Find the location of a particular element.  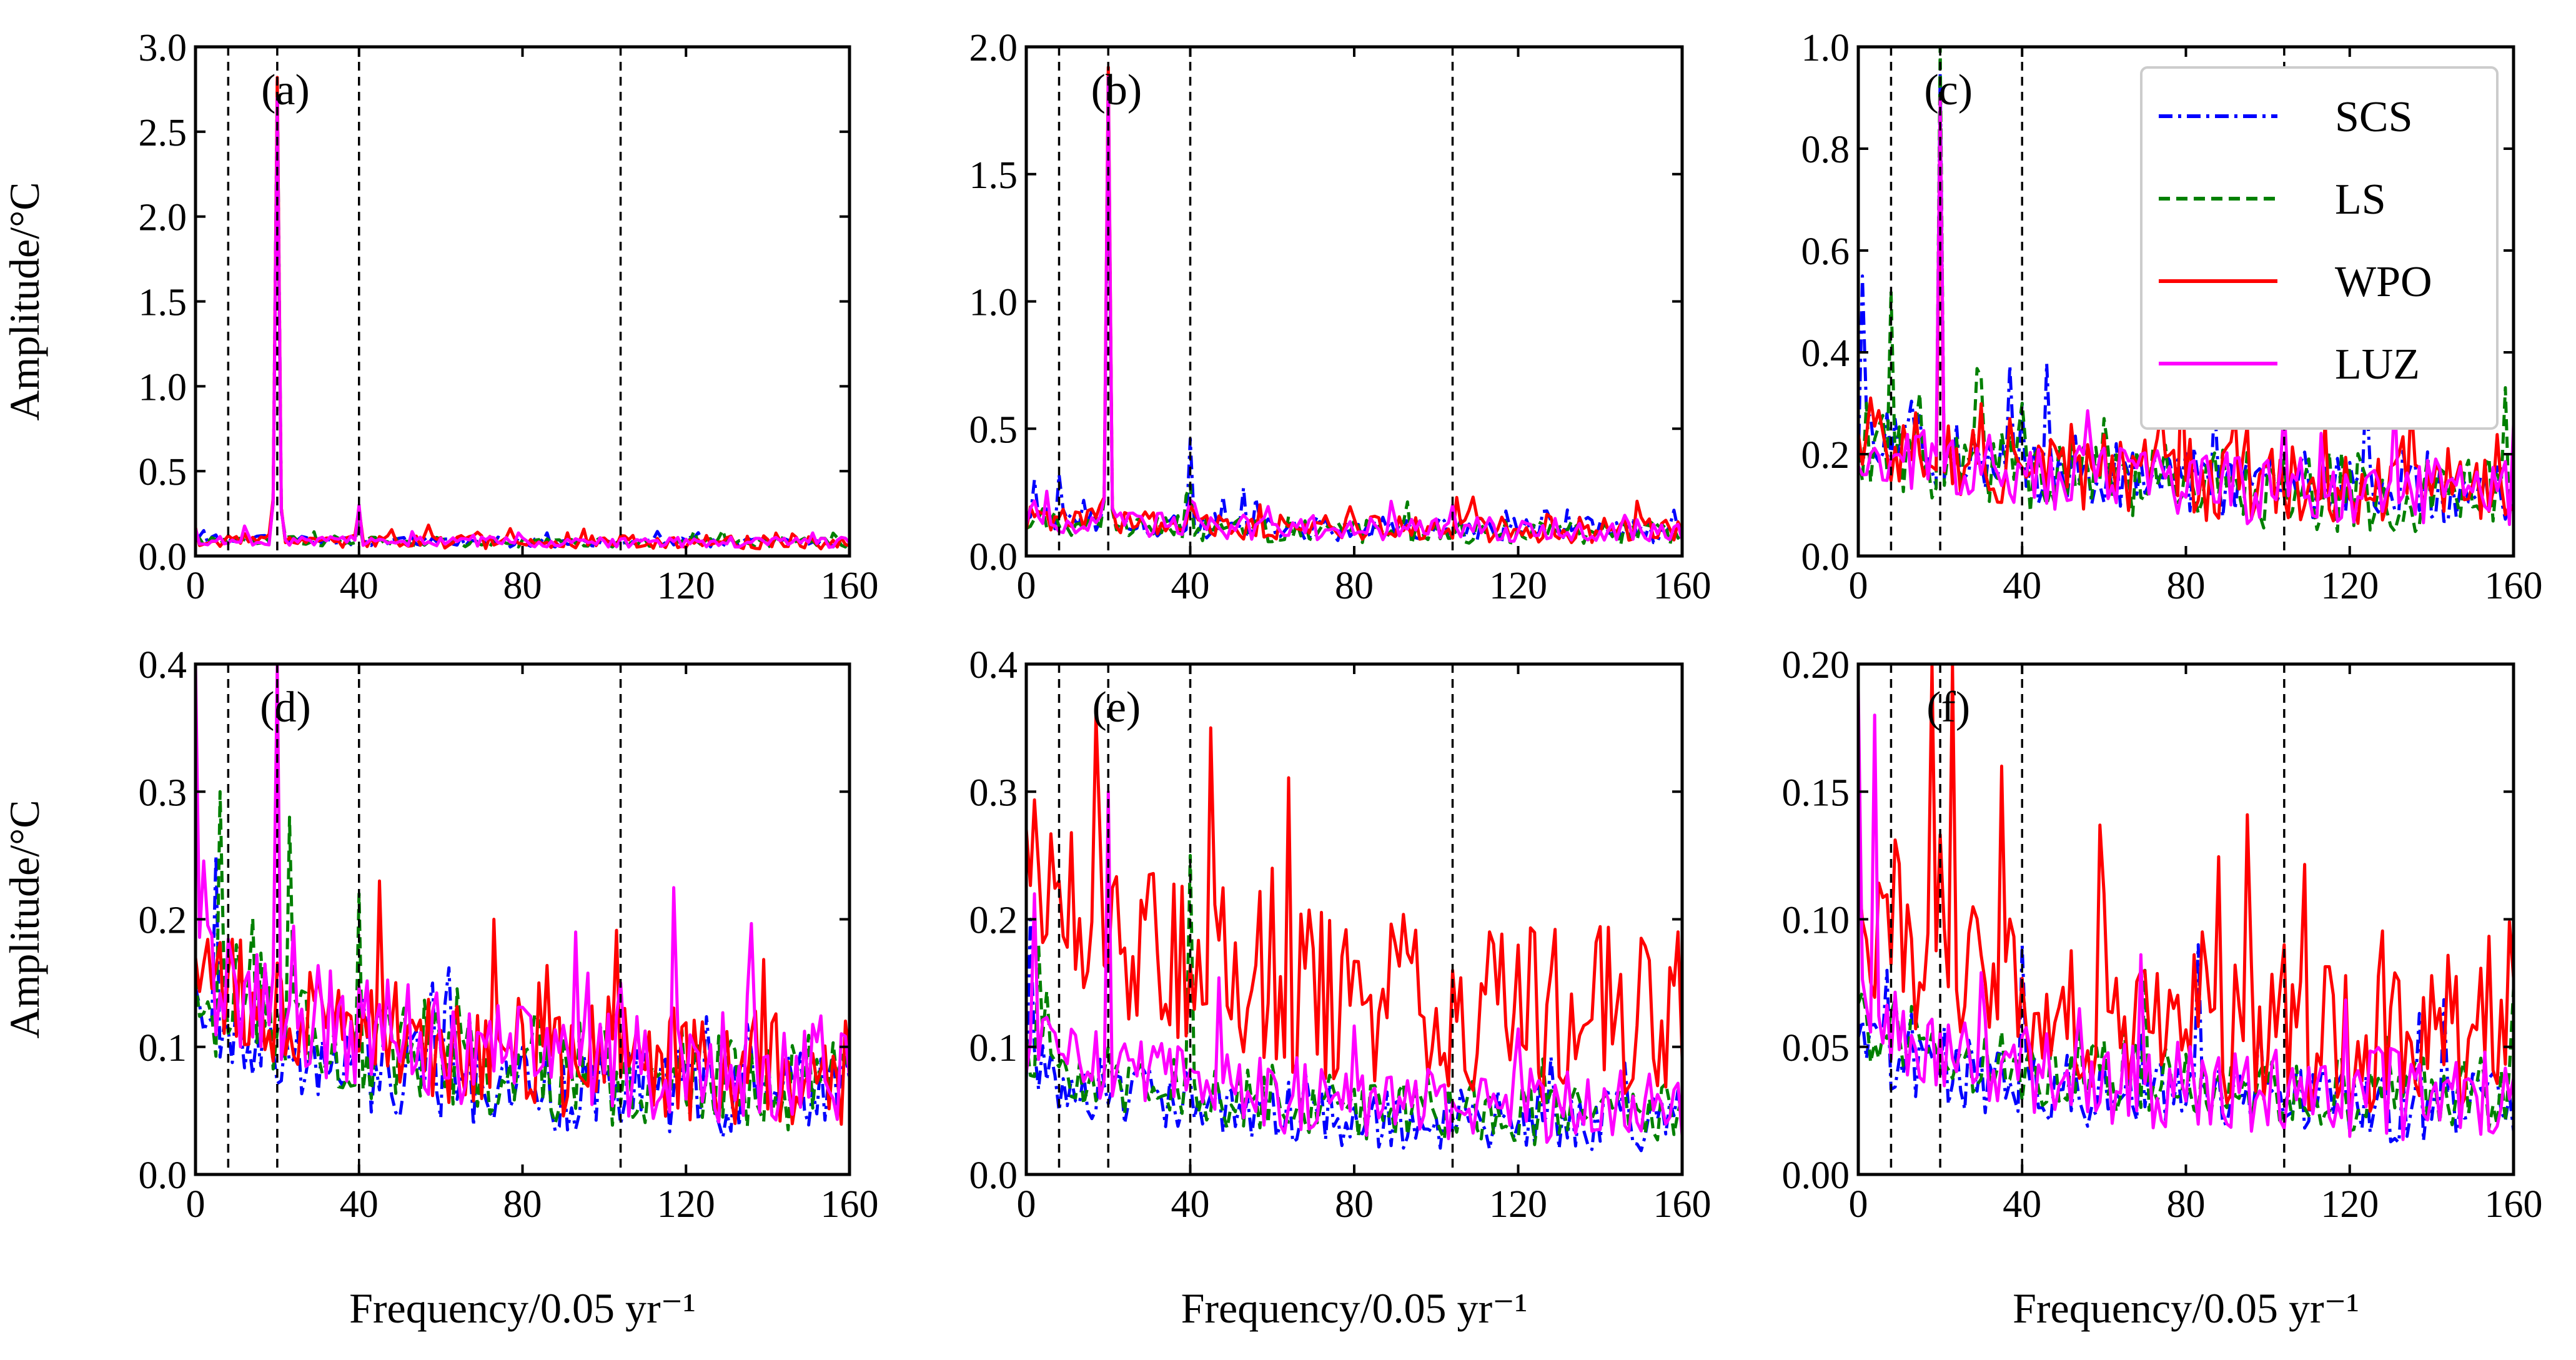

panel-f: 0 40 80 120 160 0.00 0.05 0.10 0.15 0.20 (f) is located at coordinates (2162, 935).